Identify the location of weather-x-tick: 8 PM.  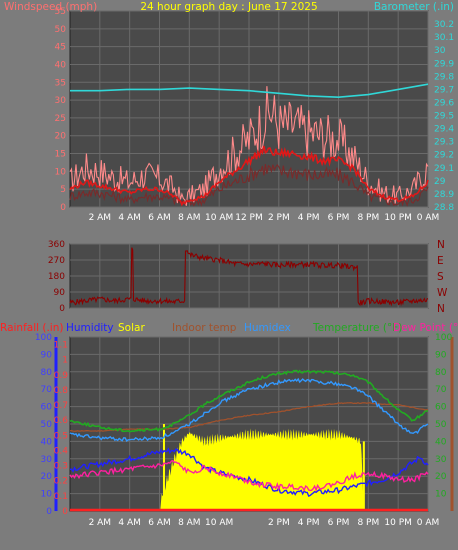
(368, 523).